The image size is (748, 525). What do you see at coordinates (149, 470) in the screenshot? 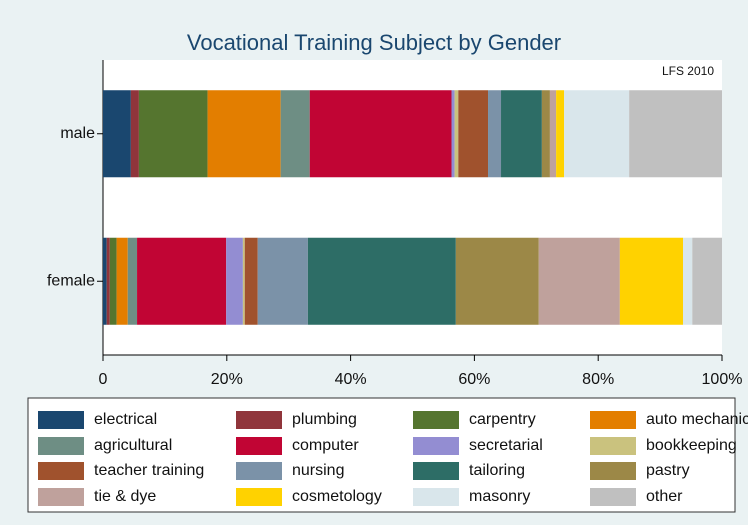
I see `legend-label: teacher training` at bounding box center [149, 470].